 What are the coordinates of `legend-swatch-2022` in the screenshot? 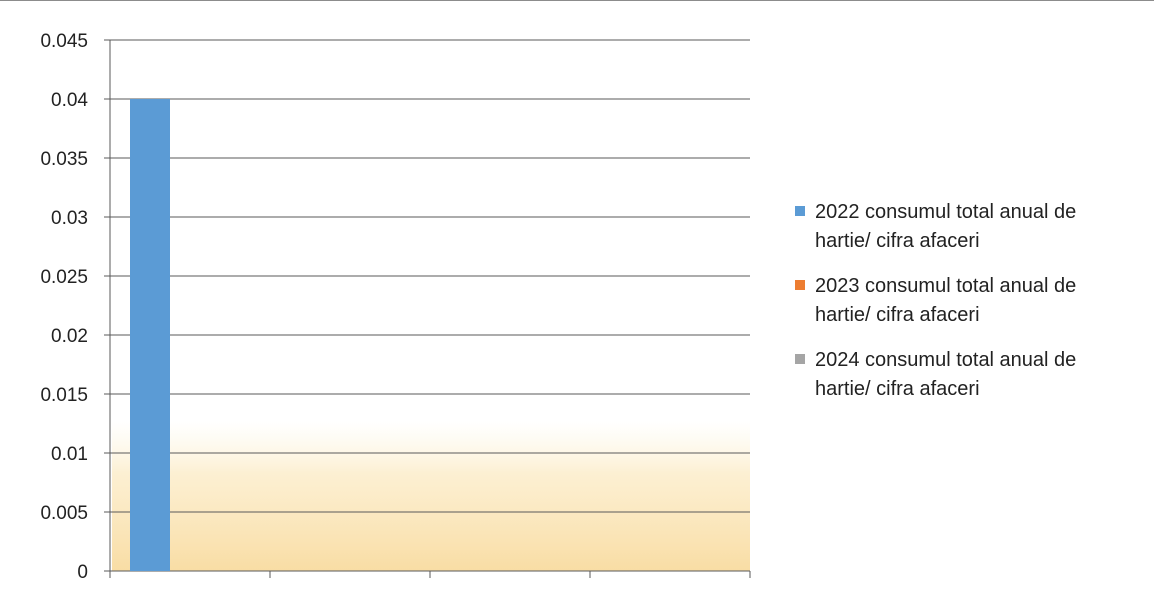 It's located at (800, 211).